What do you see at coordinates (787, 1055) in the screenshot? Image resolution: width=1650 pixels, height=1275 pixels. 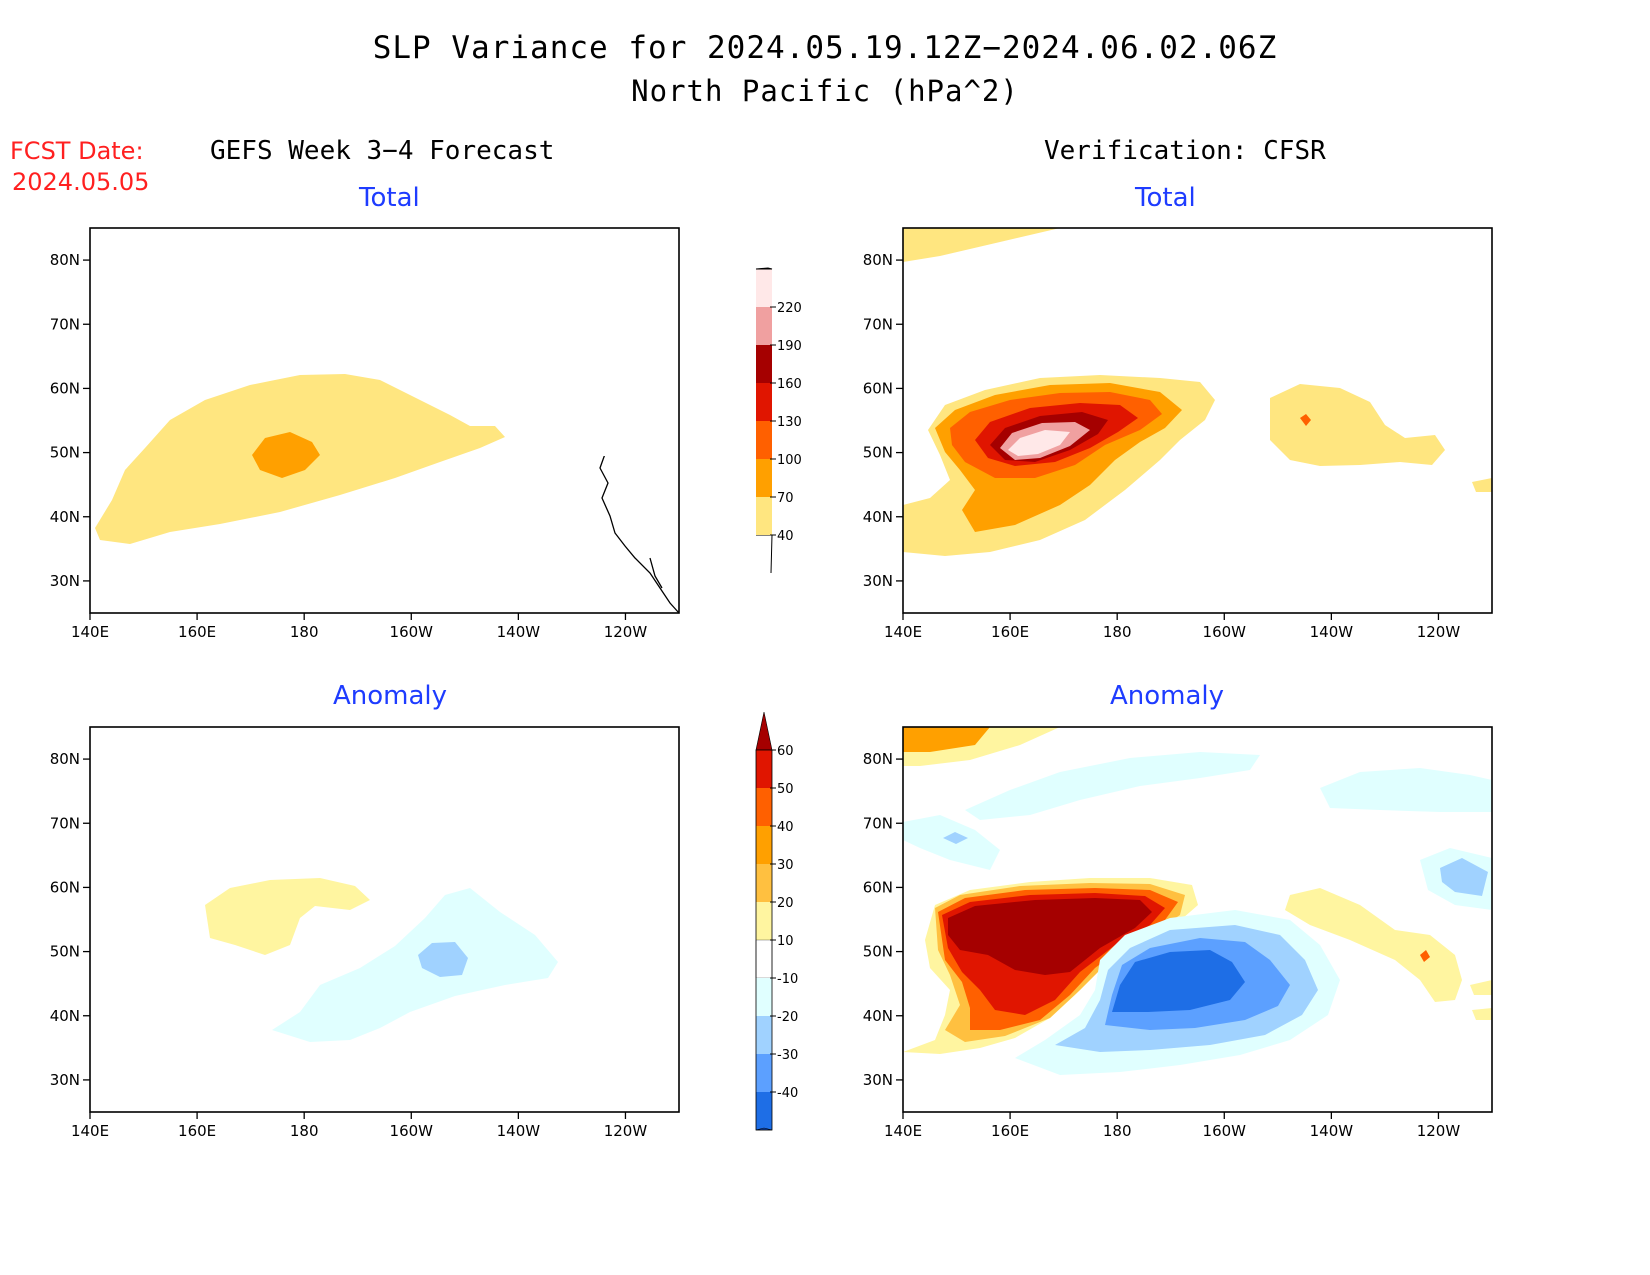 I see `colorbar-anomaly-label: -30` at bounding box center [787, 1055].